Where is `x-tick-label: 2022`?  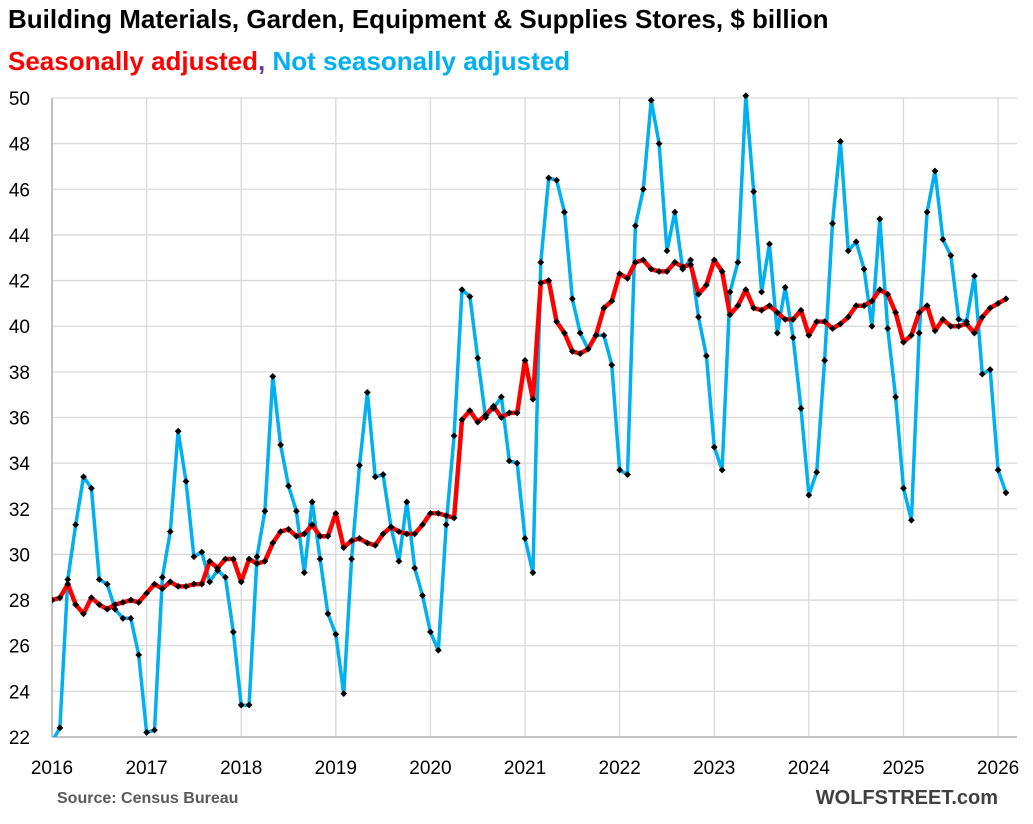 x-tick-label: 2022 is located at coordinates (620, 768).